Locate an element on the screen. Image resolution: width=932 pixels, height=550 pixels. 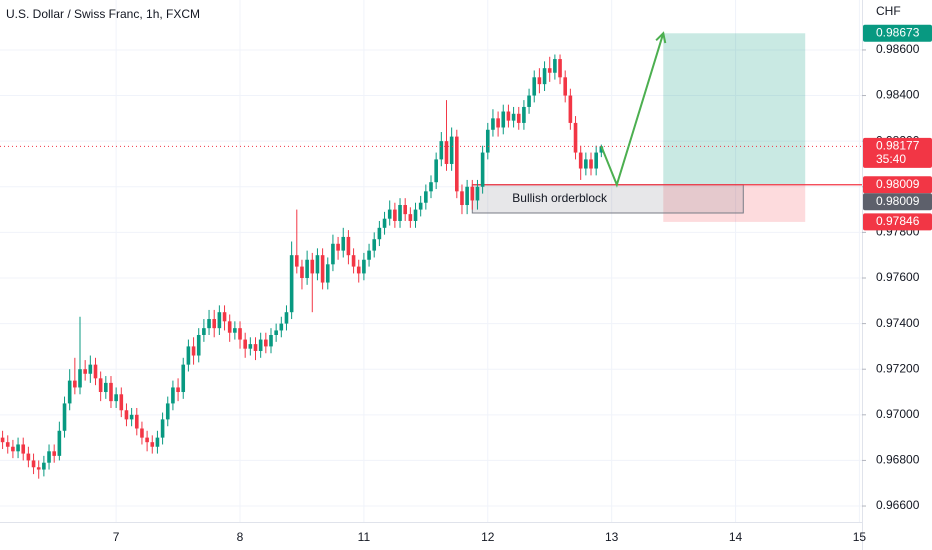
y-tick-label: 0.97000 is located at coordinates (898, 414).